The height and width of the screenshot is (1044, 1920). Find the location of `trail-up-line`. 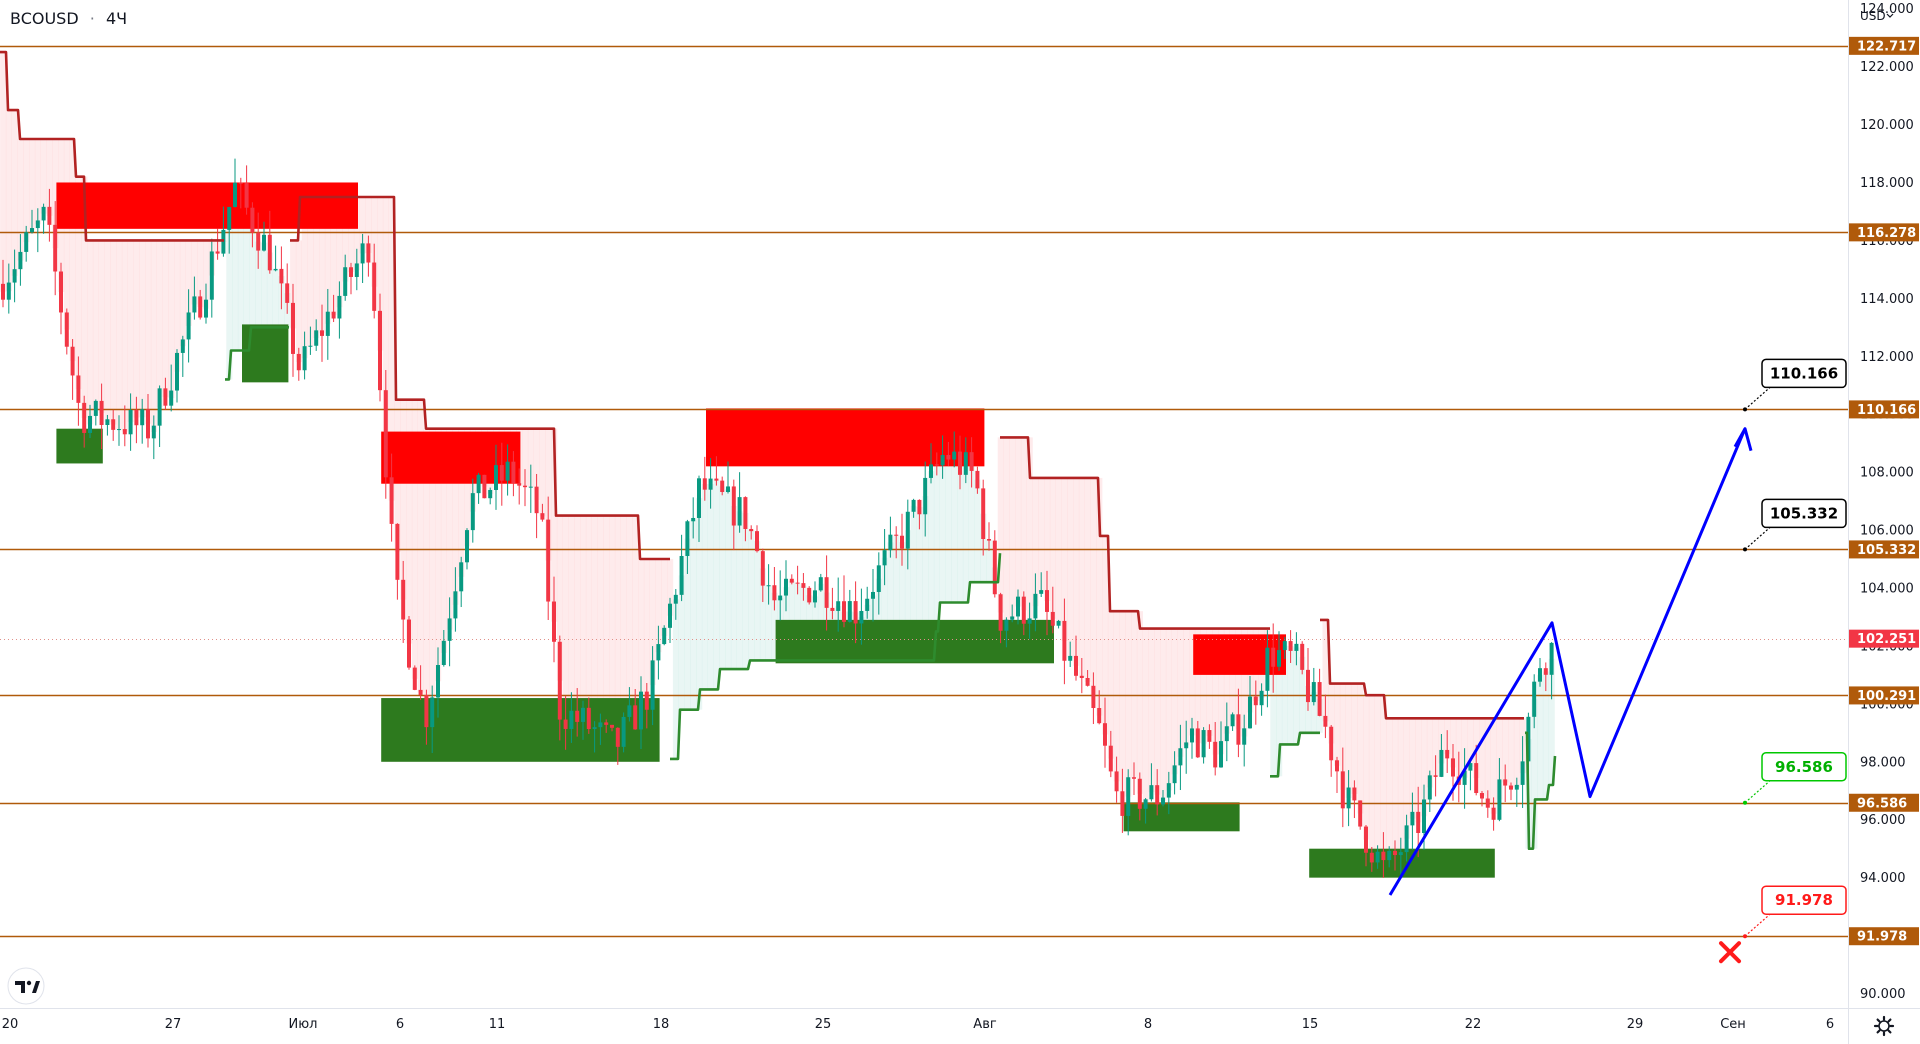

trail-up-line is located at coordinates (1541, 791).